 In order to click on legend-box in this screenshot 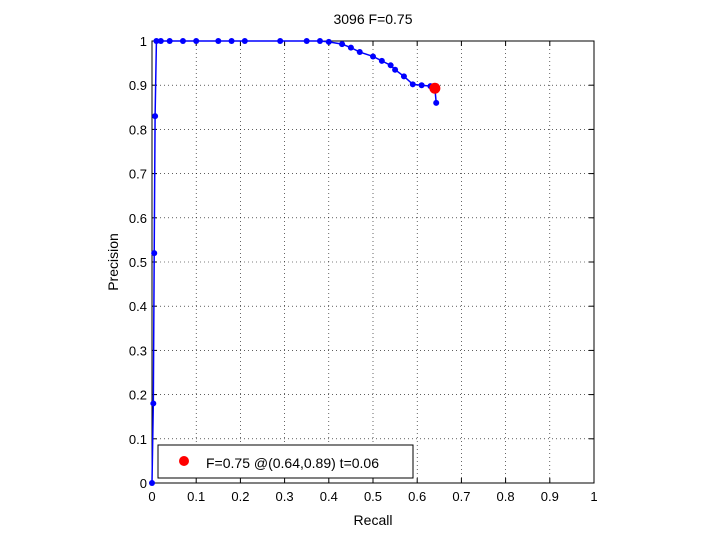, I will do `click(285, 461)`.